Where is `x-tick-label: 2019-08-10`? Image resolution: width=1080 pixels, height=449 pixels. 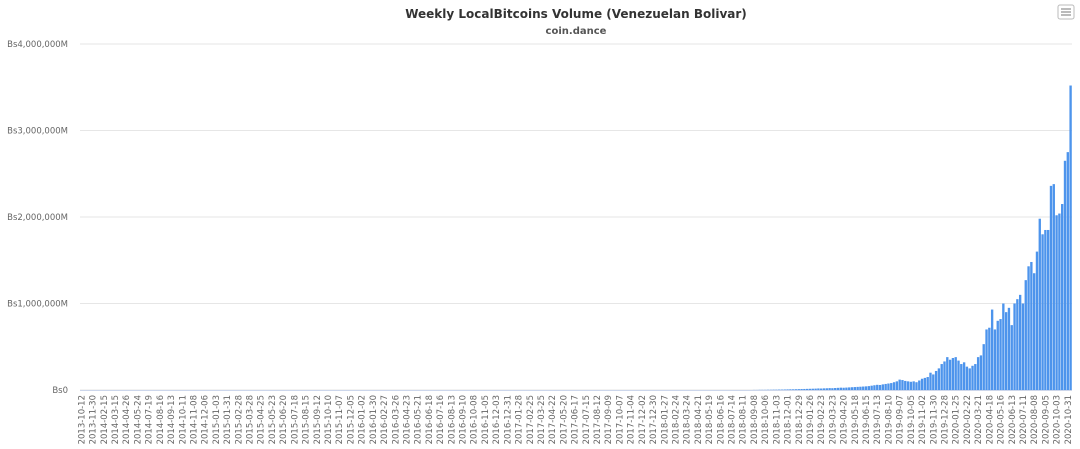 x-tick-label: 2019-08-10 is located at coordinates (889, 419).